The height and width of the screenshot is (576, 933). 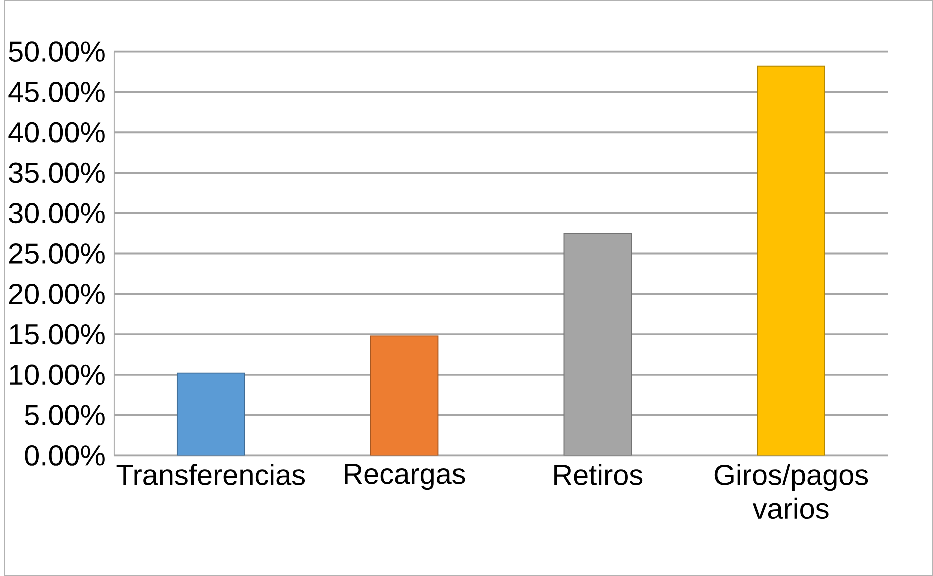 I want to click on x-tick-label: Recargas, so click(x=405, y=477).